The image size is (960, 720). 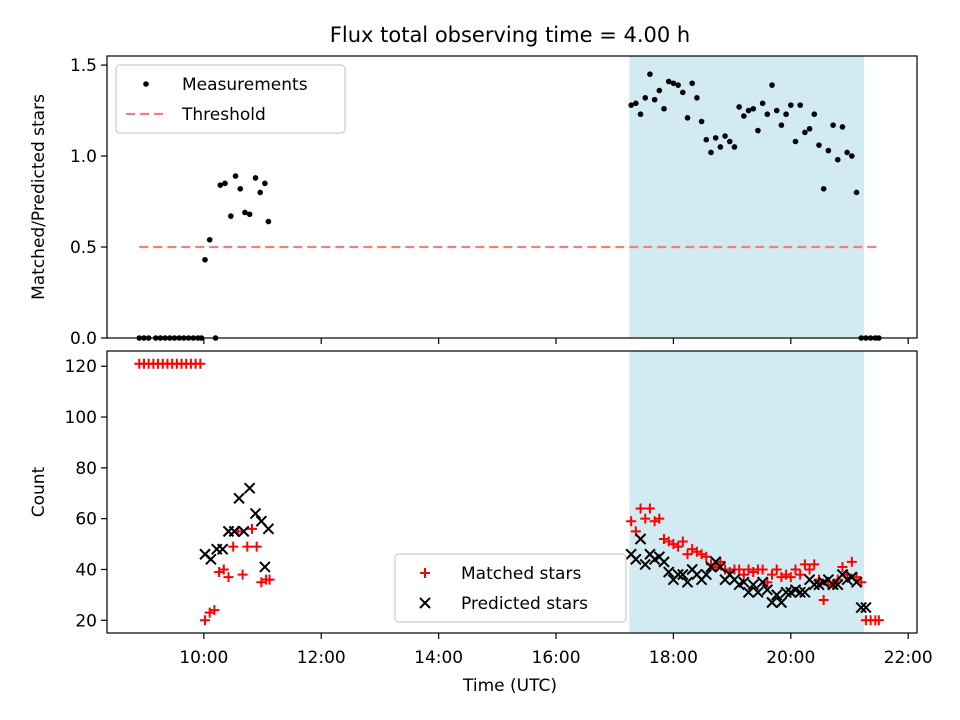 I want to click on legend: Measurements Threshold, so click(x=230, y=99).